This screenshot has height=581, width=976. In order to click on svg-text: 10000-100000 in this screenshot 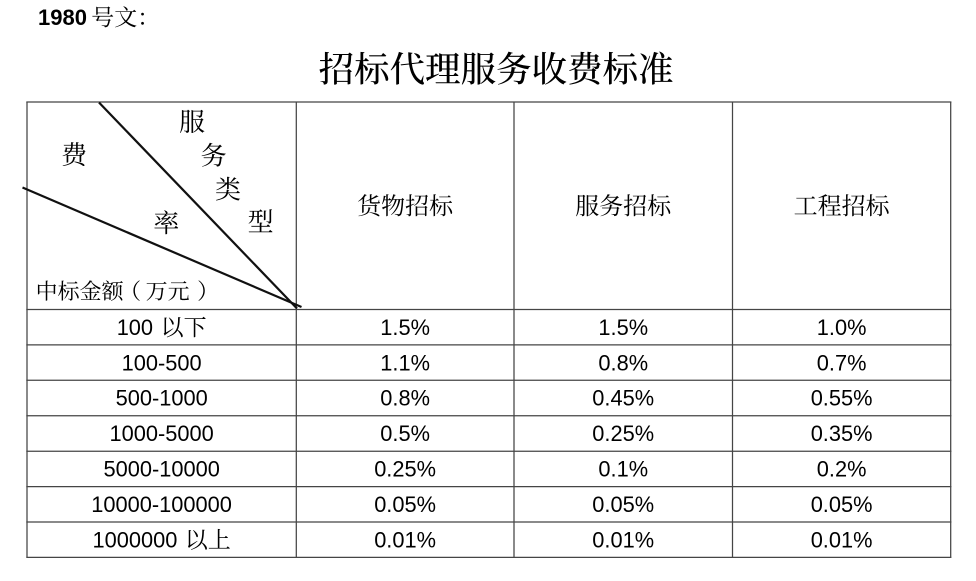, I will do `click(161, 504)`.